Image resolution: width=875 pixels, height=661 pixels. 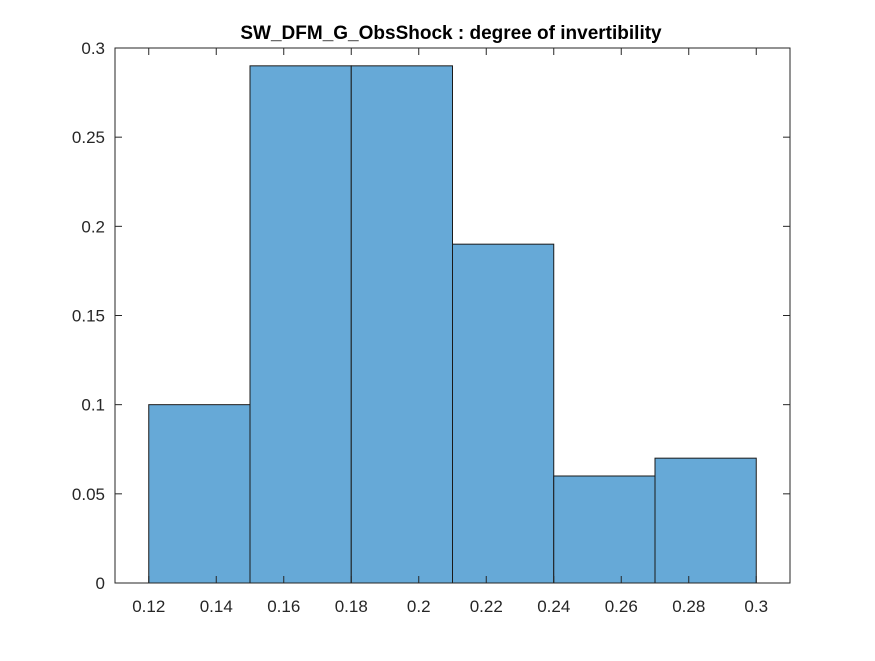 What do you see at coordinates (93, 48) in the screenshot?
I see `y-tick-label: 0.3` at bounding box center [93, 48].